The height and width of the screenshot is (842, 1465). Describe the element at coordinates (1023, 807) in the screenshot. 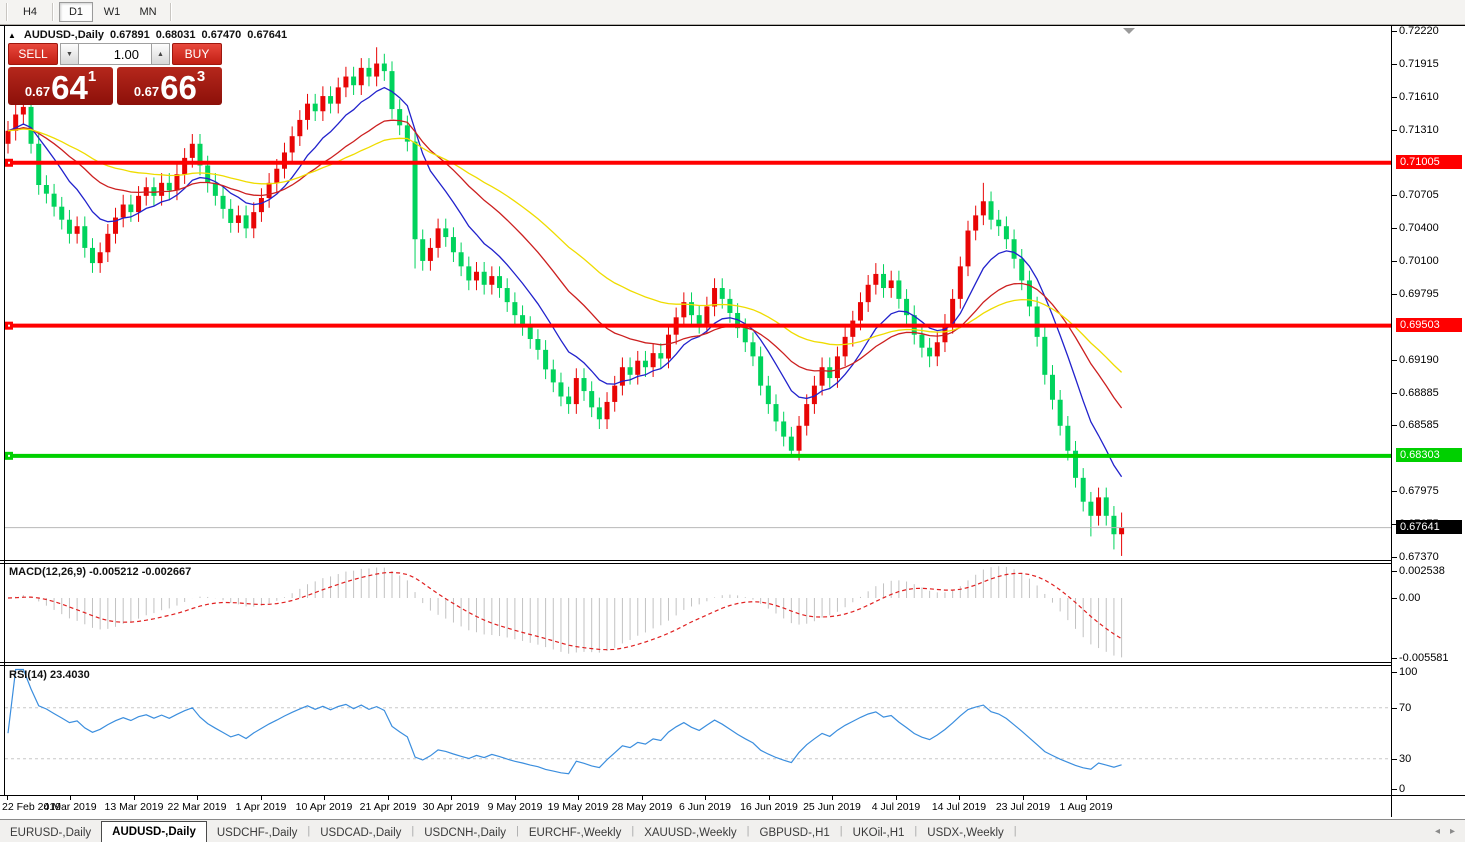

I see `date-label: 23 Jul 2019` at that location.